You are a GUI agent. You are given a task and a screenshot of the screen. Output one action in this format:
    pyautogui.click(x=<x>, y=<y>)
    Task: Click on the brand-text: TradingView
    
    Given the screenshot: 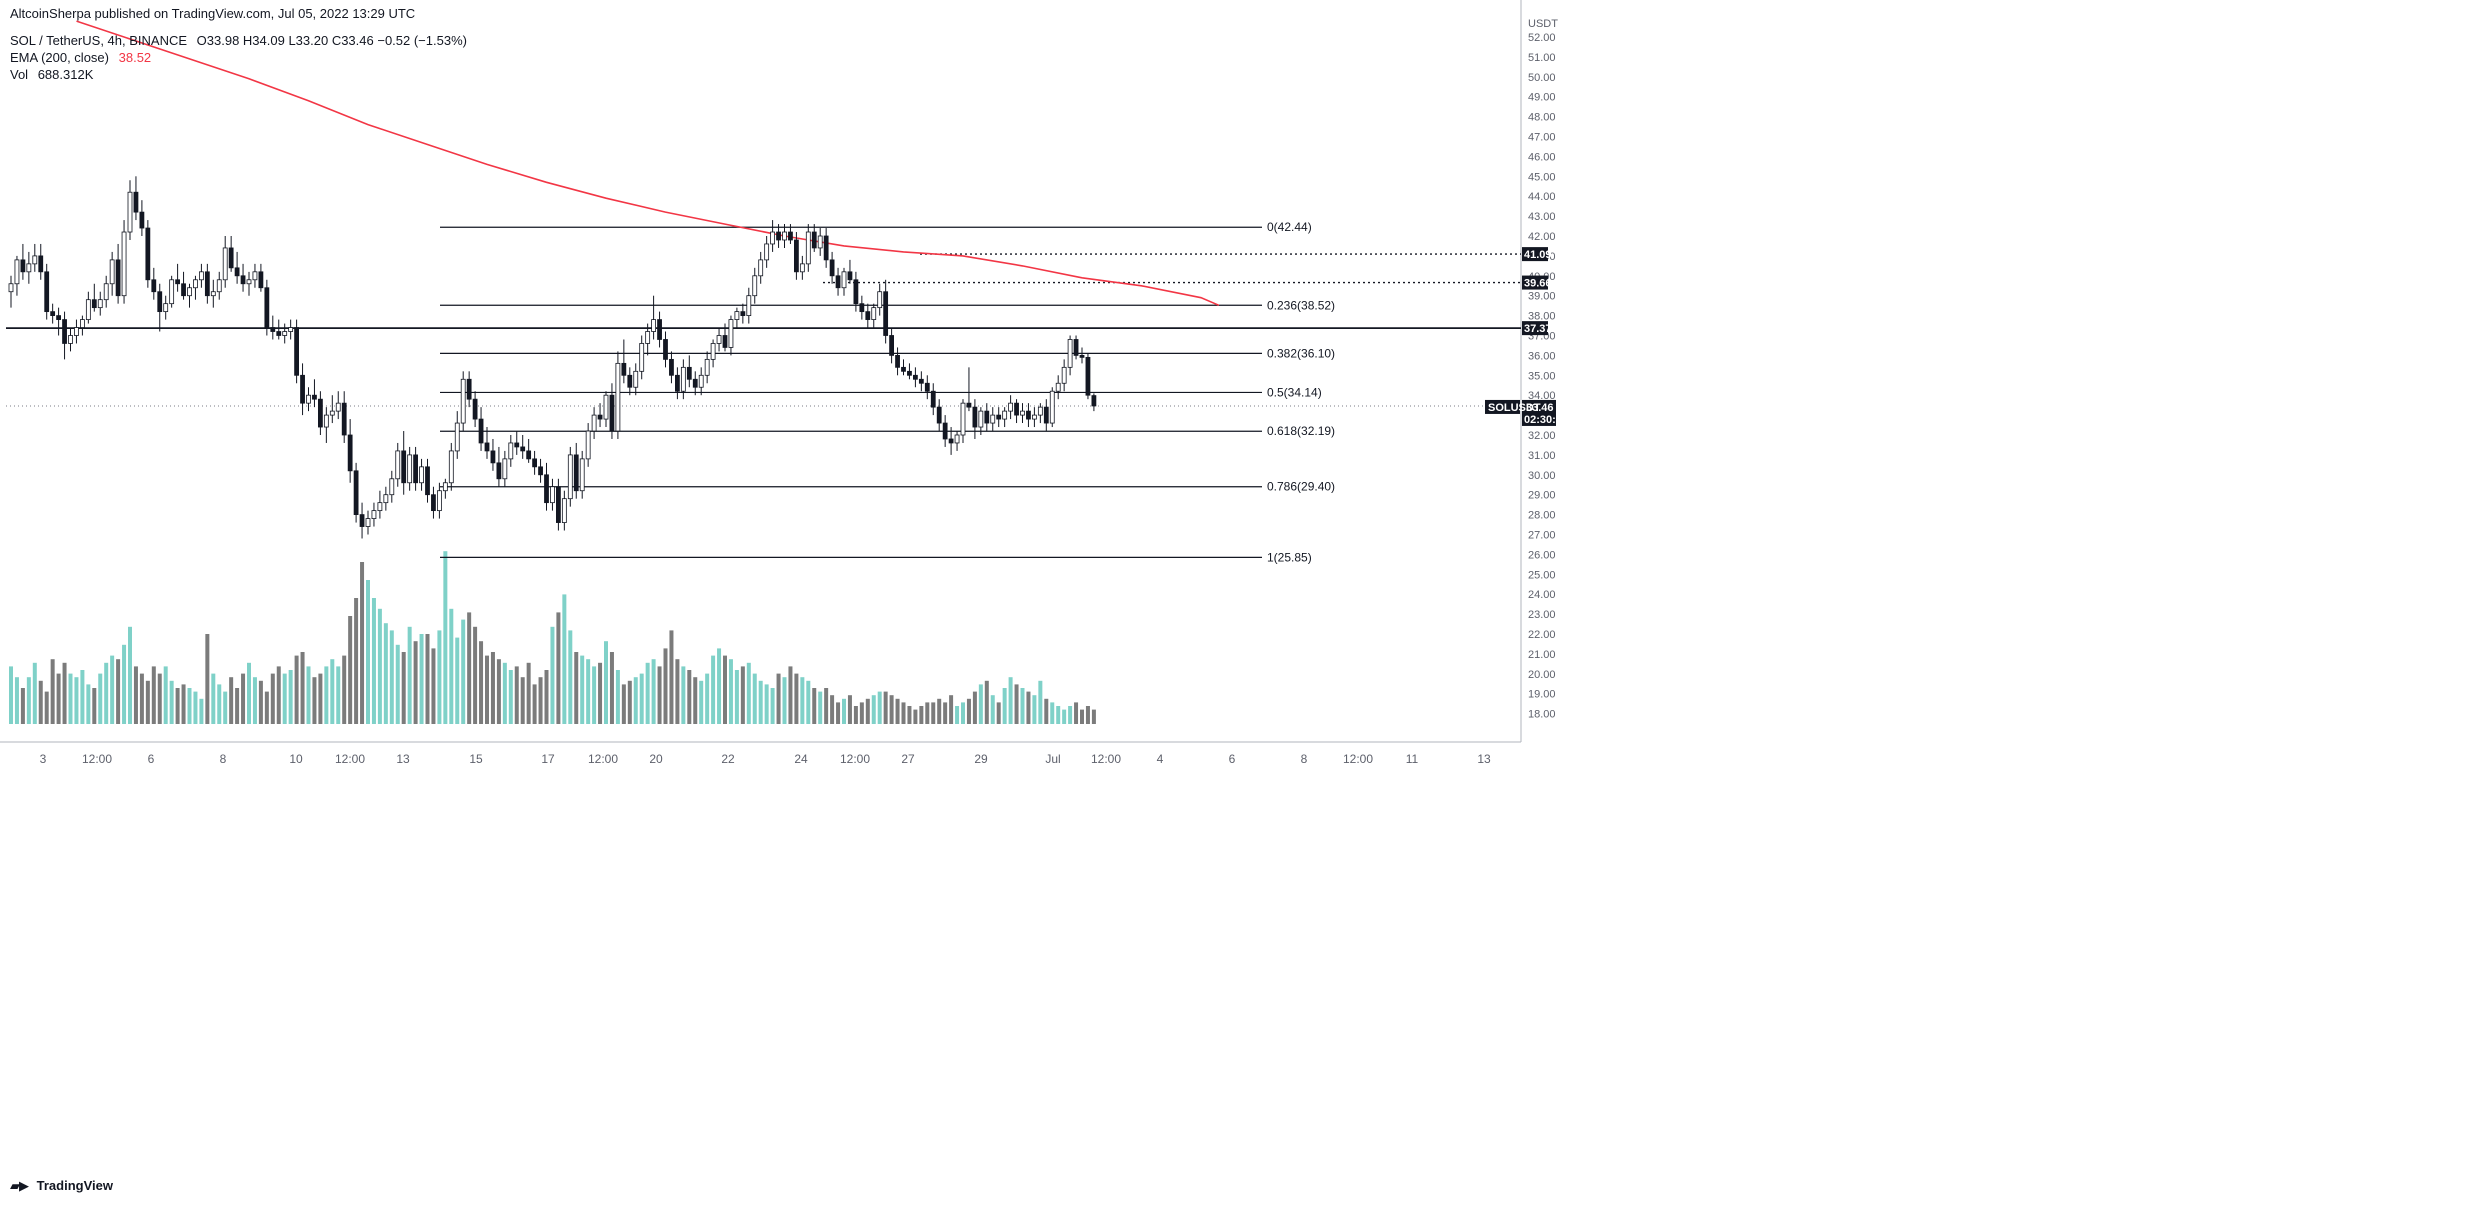 What is the action you would take?
    pyautogui.click(x=74, y=1185)
    